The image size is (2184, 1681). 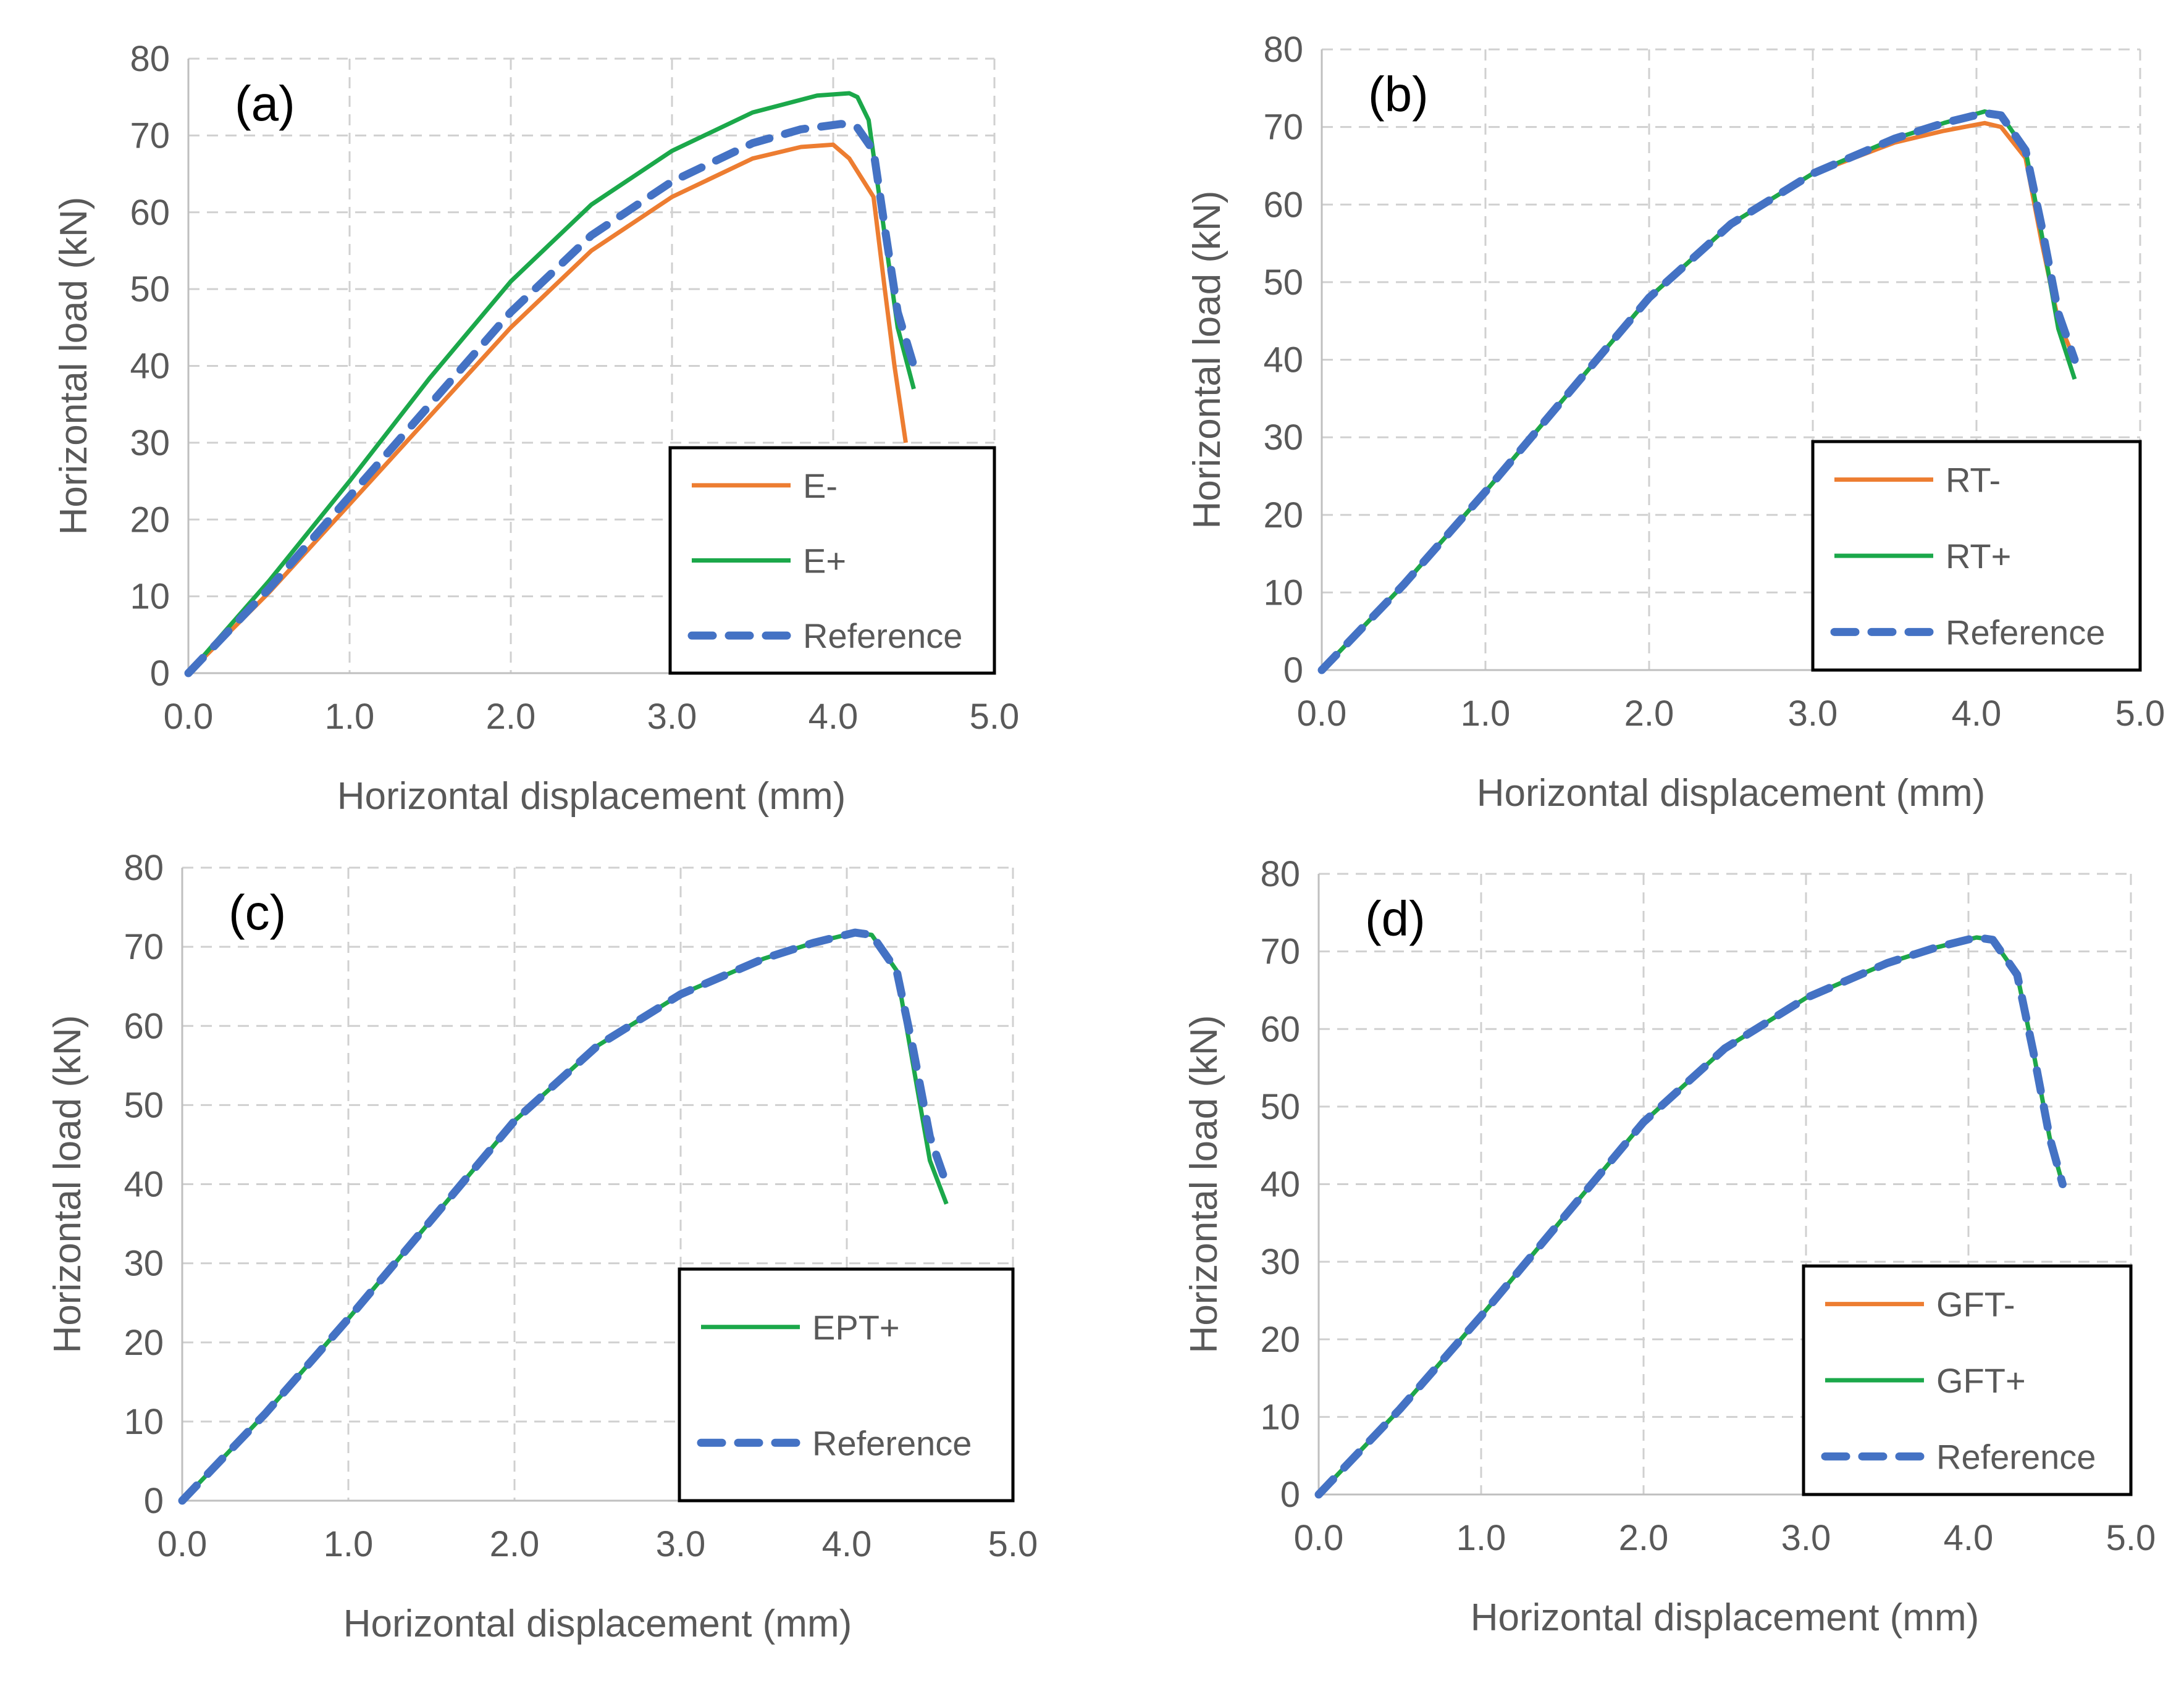 I want to click on legend-label: RT+, so click(x=1978, y=557).